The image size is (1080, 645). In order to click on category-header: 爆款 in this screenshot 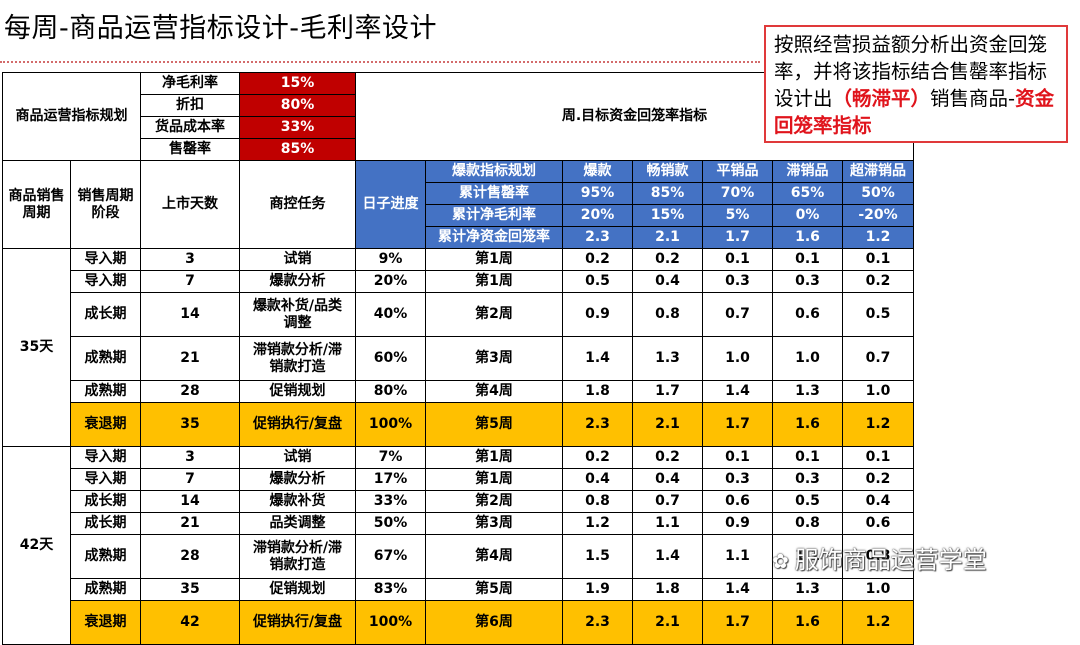, I will do `click(597, 171)`.